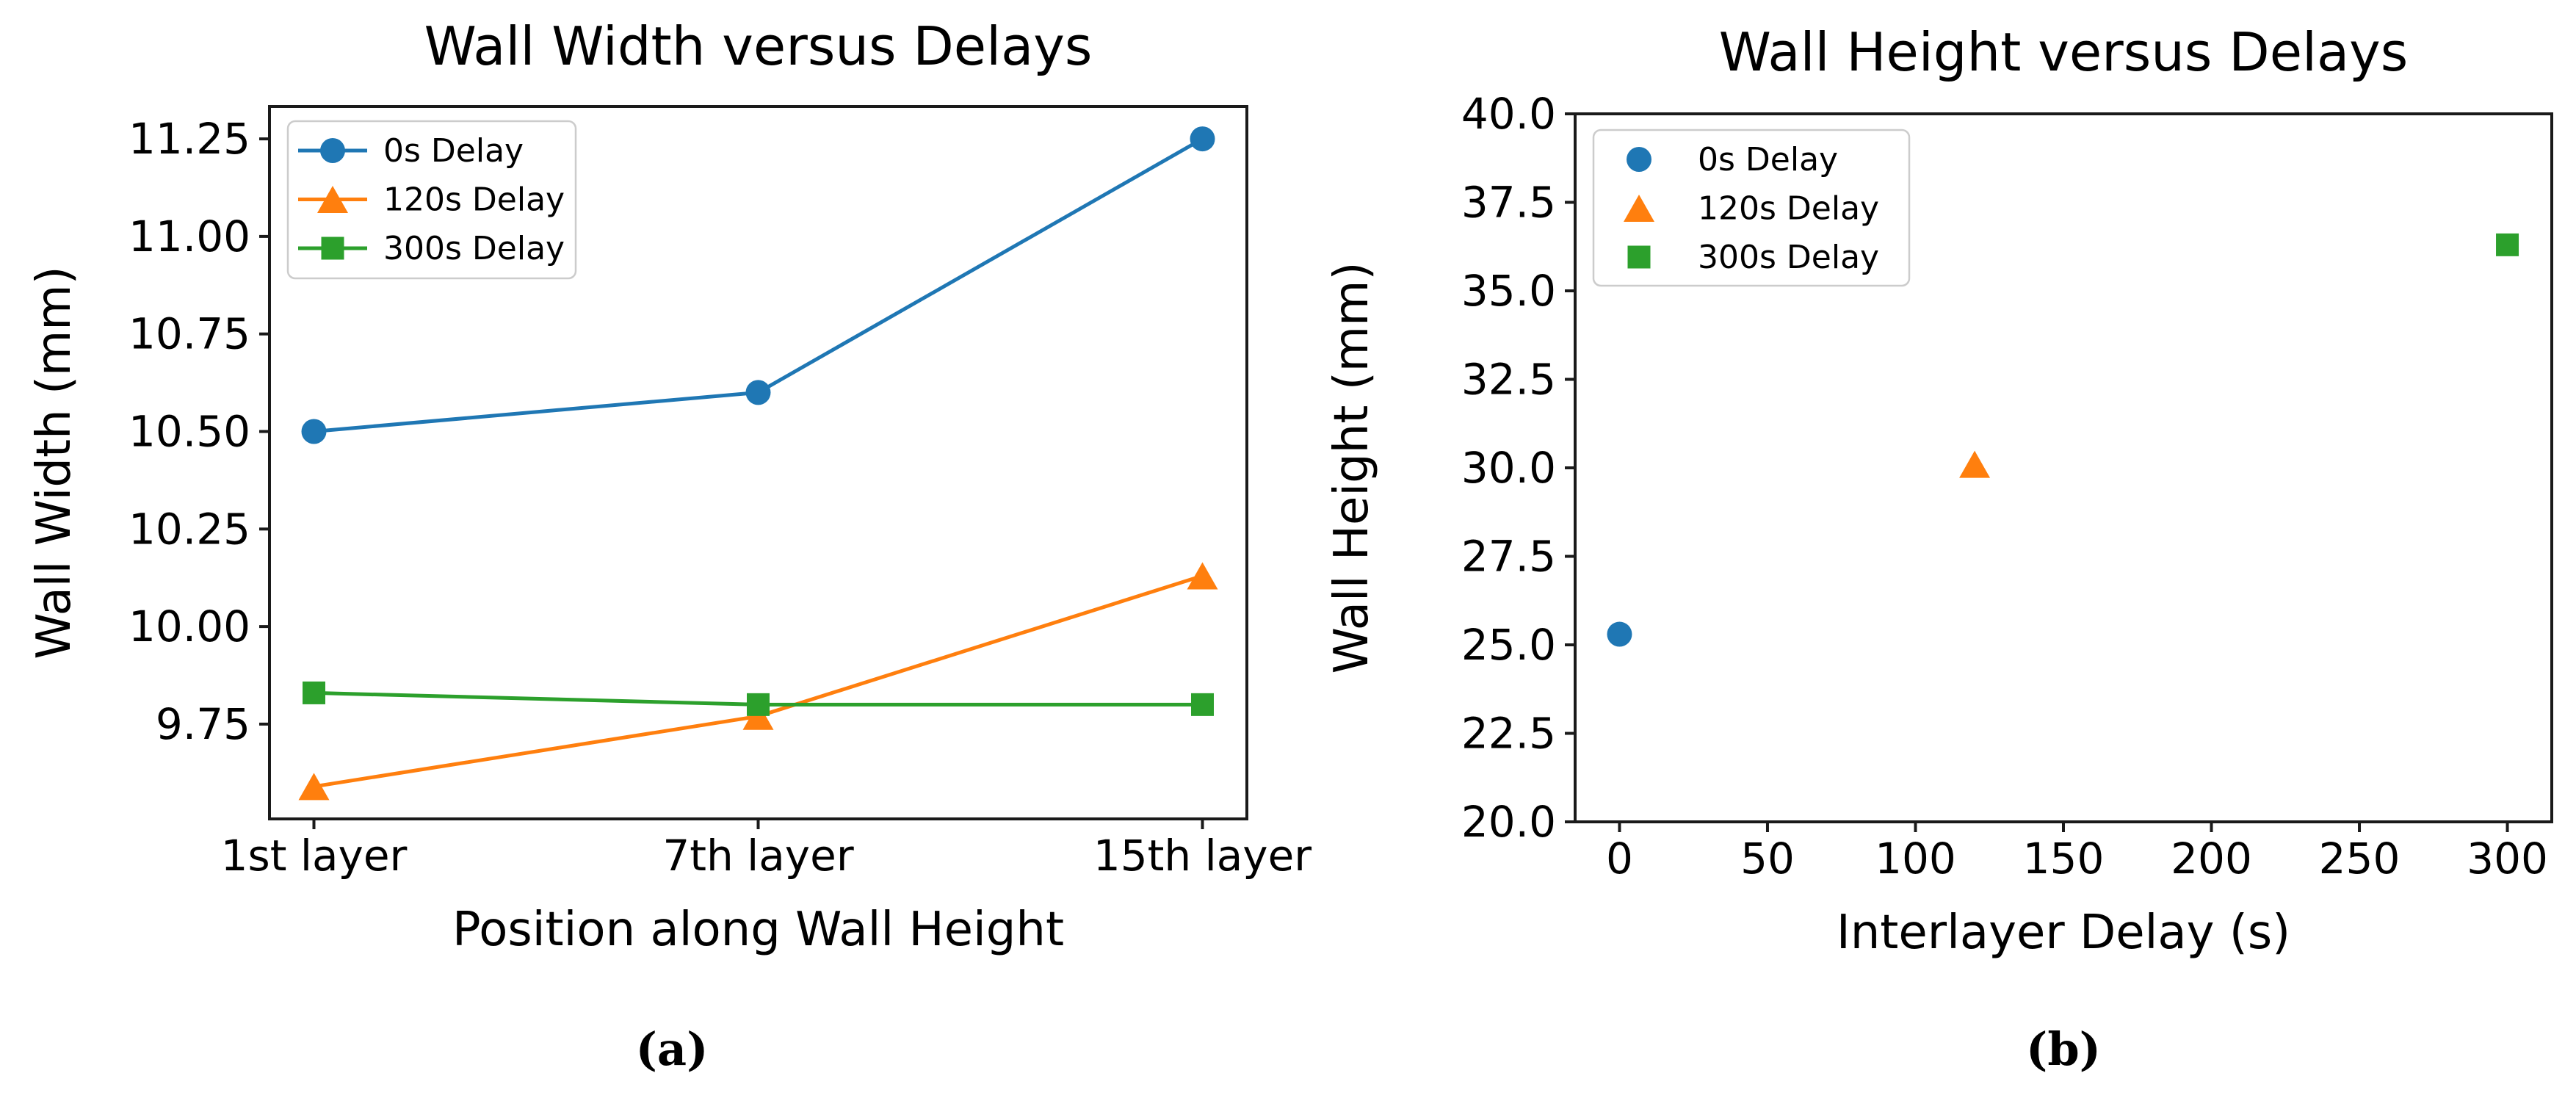 The height and width of the screenshot is (1098, 2576). Describe the element at coordinates (189, 529) in the screenshot. I see `y-tick-label: 10.25` at that location.